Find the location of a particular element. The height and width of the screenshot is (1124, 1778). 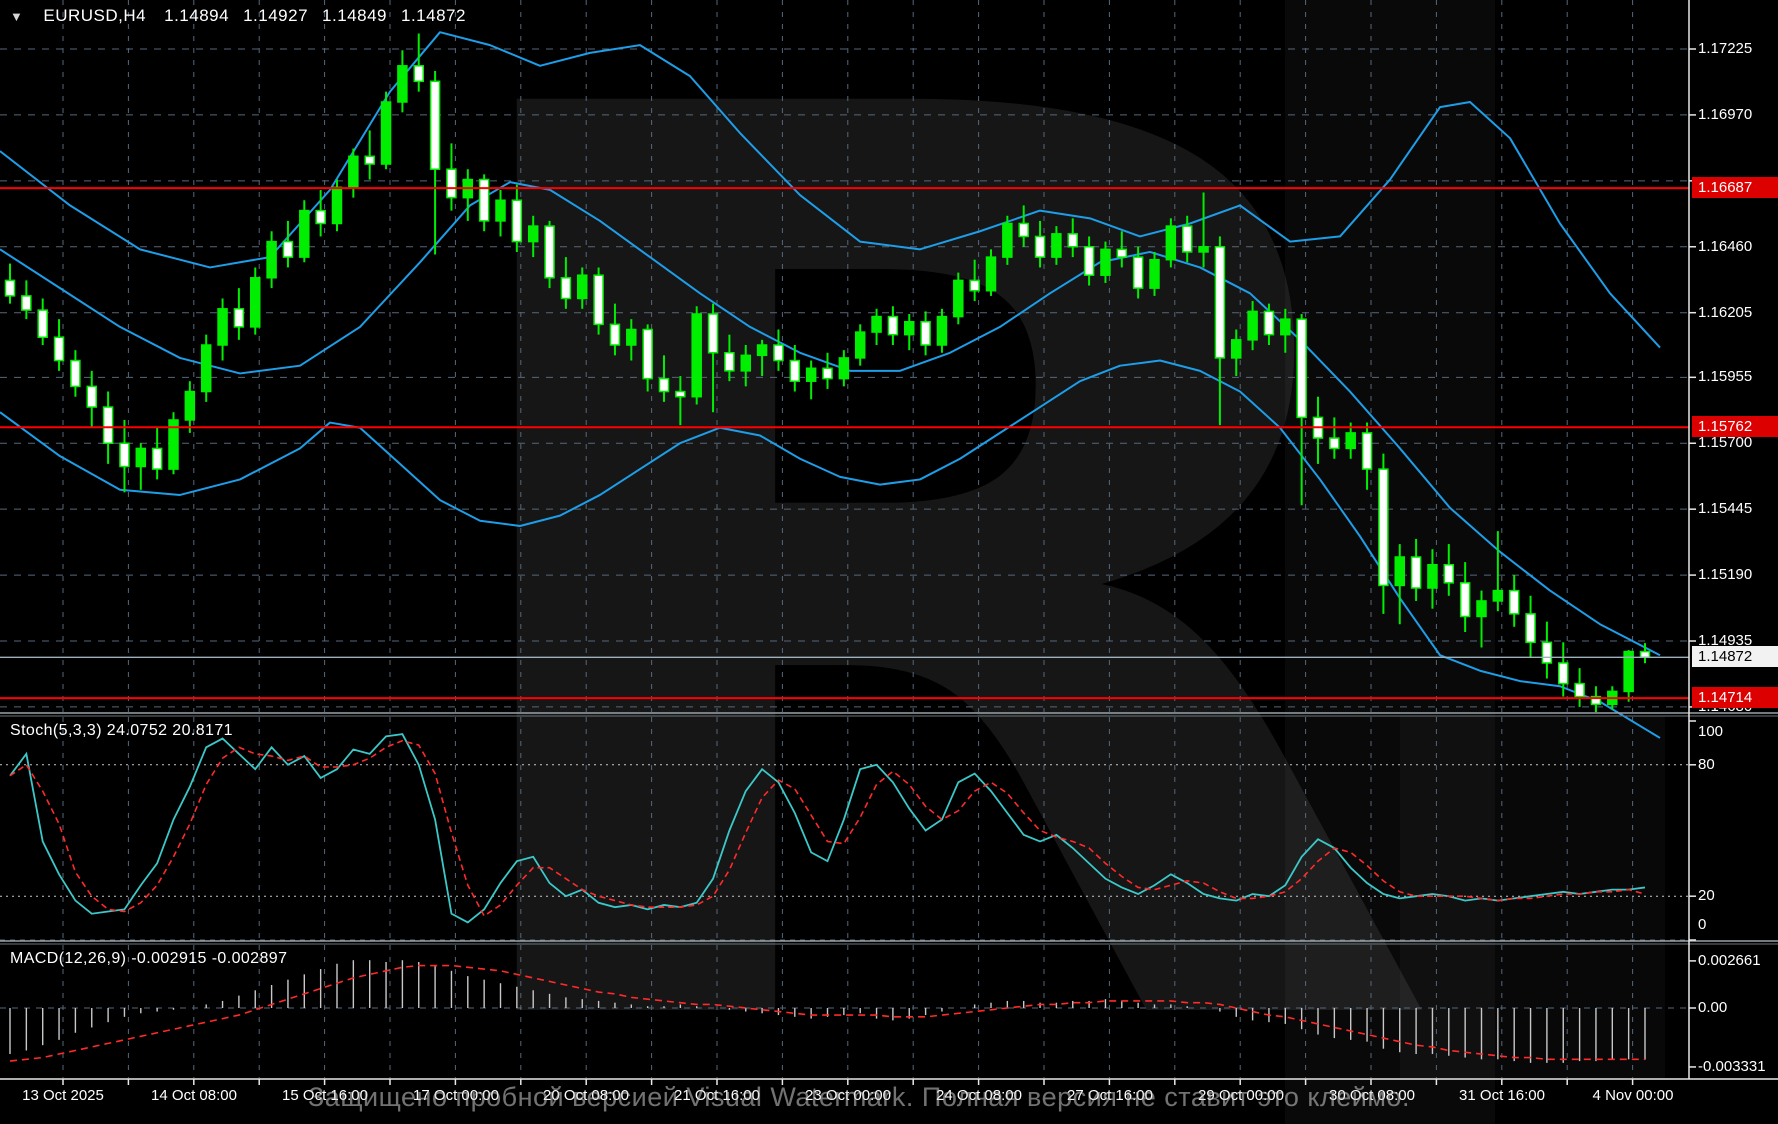

macd-tick-label: -0.003331 is located at coordinates (1732, 1066).